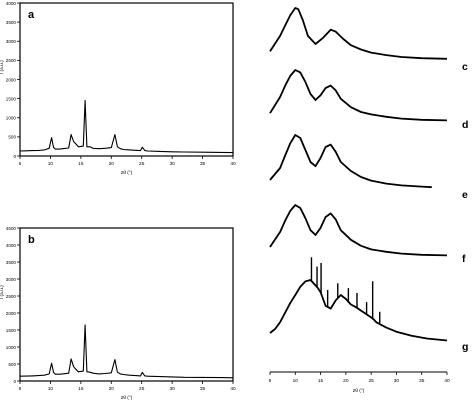 The height and width of the screenshot is (402, 474). What do you see at coordinates (358, 95) in the screenshot?
I see `curve-d` at bounding box center [358, 95].